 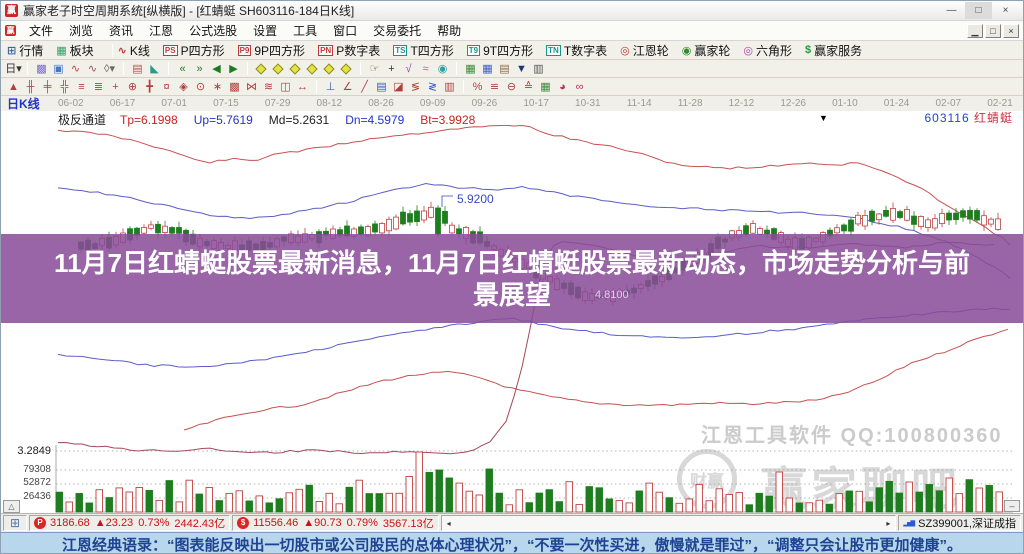 I want to click on scroll-right-icon: ▸, so click(x=888, y=523).